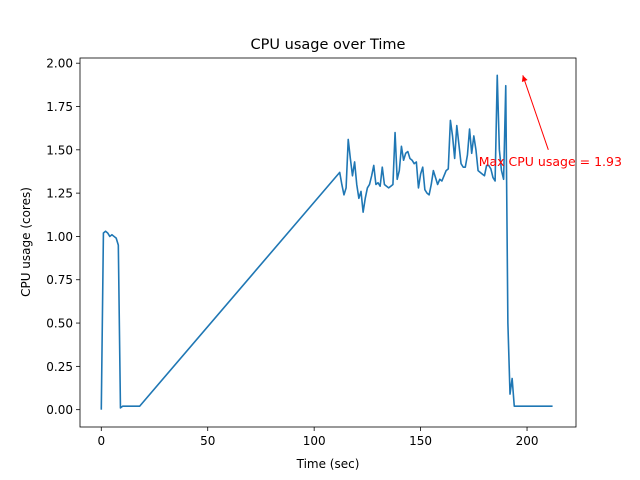 This screenshot has height=480, width=640. I want to click on y-axis: 0.00 0.25 0.50 0.75 1.00 1.25 1.50 1.75 2.00, so click(63, 237).